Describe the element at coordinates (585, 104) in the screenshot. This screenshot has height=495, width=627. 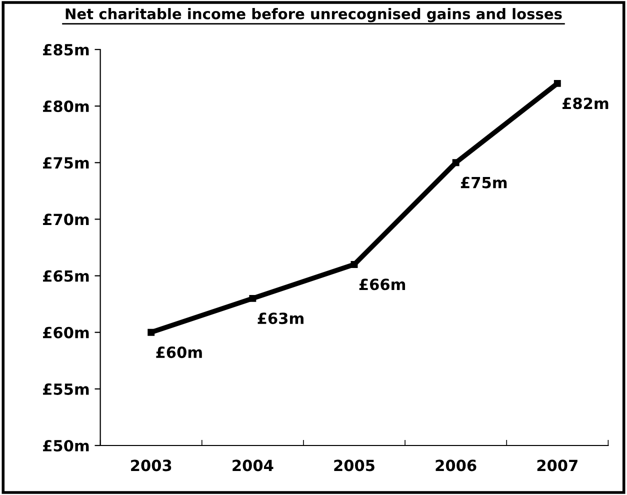
I see `data-label: £82m` at that location.